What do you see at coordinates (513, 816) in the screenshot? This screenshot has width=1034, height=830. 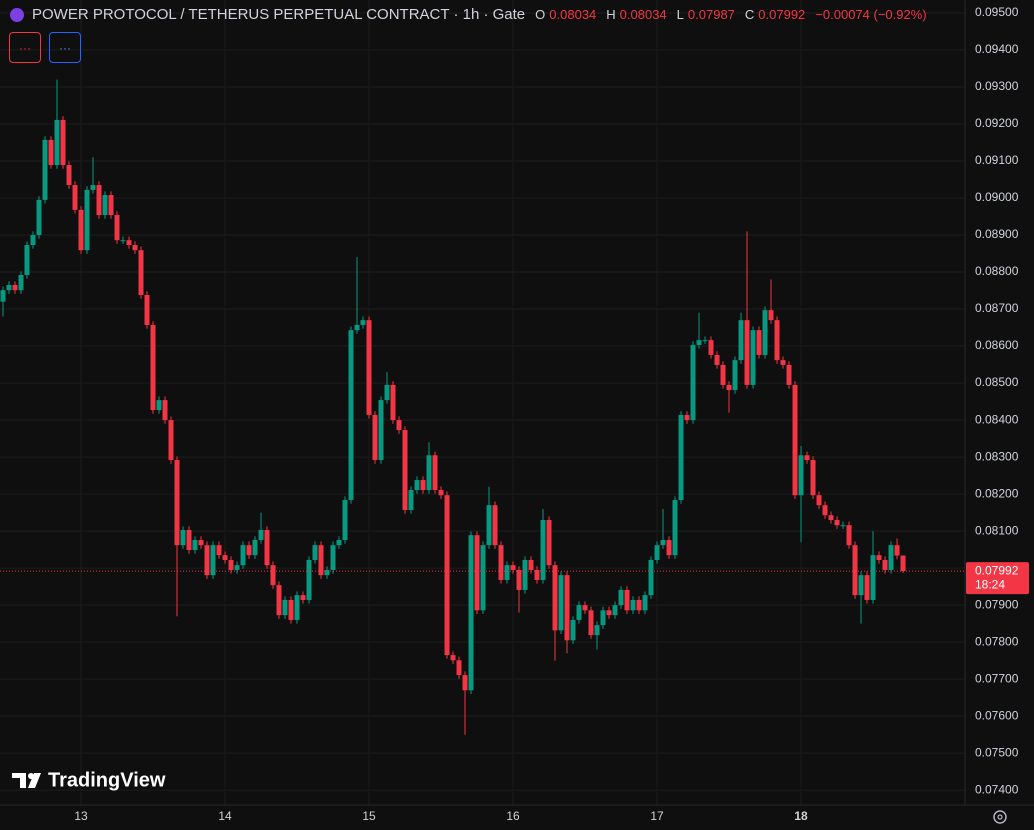 I see `x-tick-label: 16` at bounding box center [513, 816].